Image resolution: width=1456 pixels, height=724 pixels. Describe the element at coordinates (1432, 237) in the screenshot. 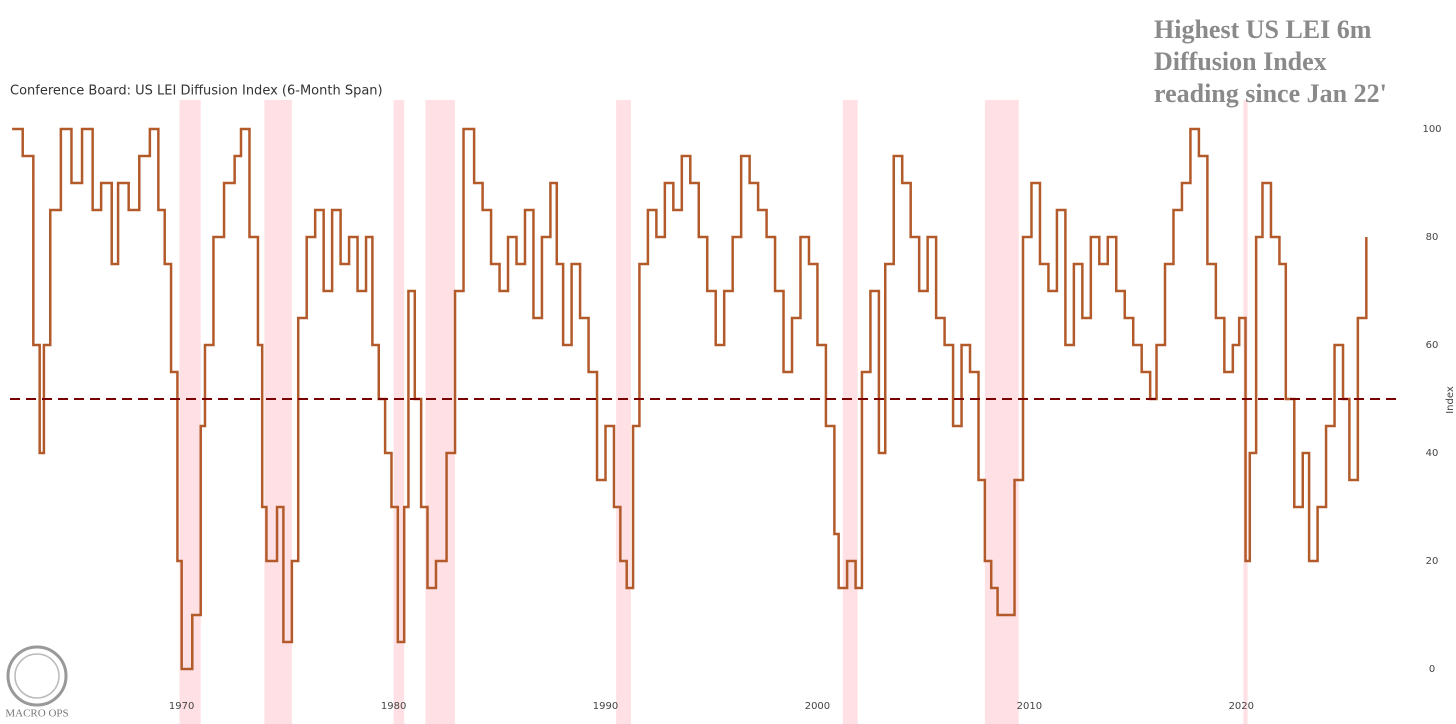

I see `y-tick-label: 80` at that location.